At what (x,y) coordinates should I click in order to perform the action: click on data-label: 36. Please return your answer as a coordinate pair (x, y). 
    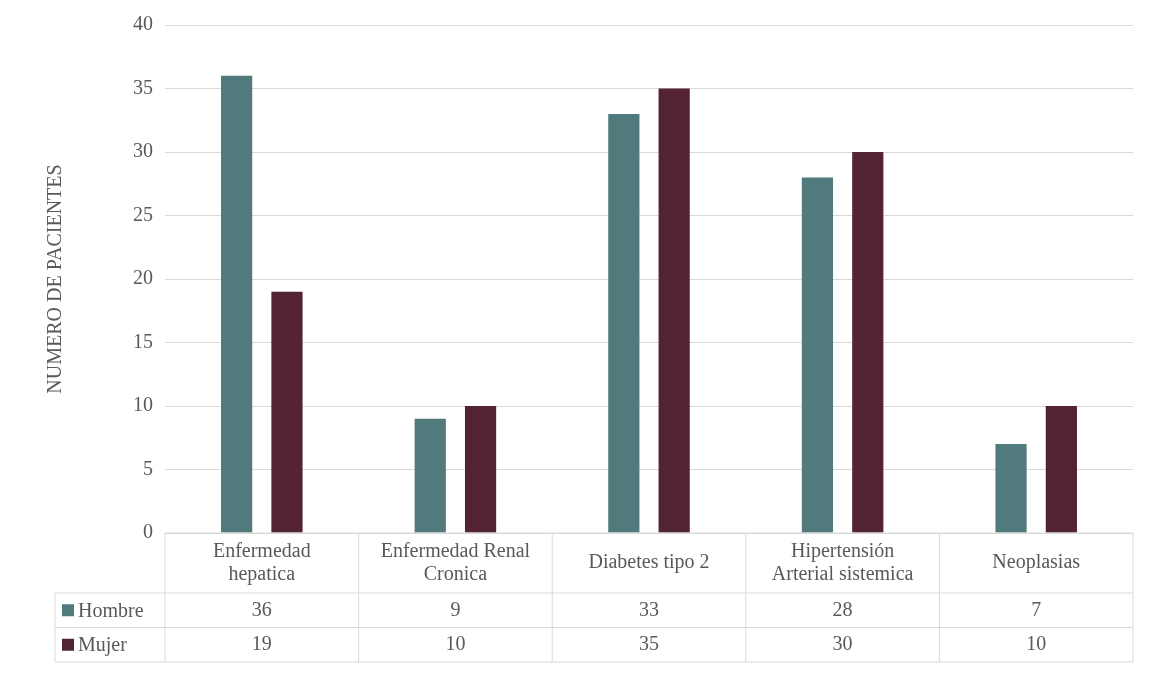
    Looking at the image, I should click on (261, 608).